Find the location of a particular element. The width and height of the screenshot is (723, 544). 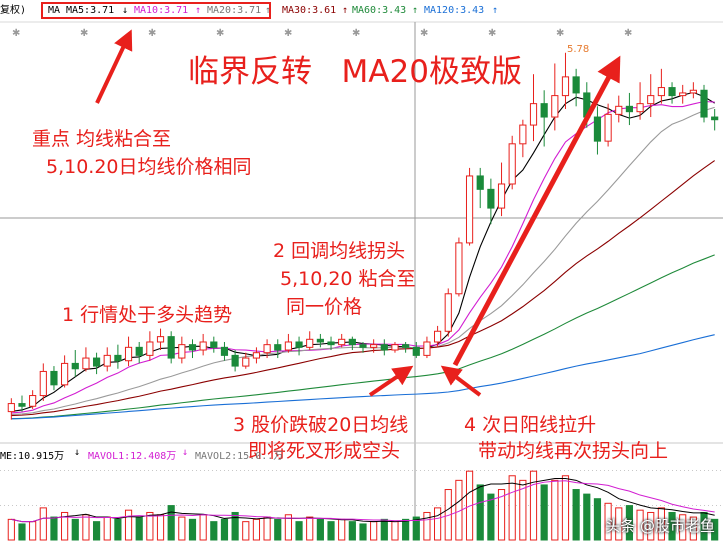

arrow-breakout is located at coordinates (536, 211).